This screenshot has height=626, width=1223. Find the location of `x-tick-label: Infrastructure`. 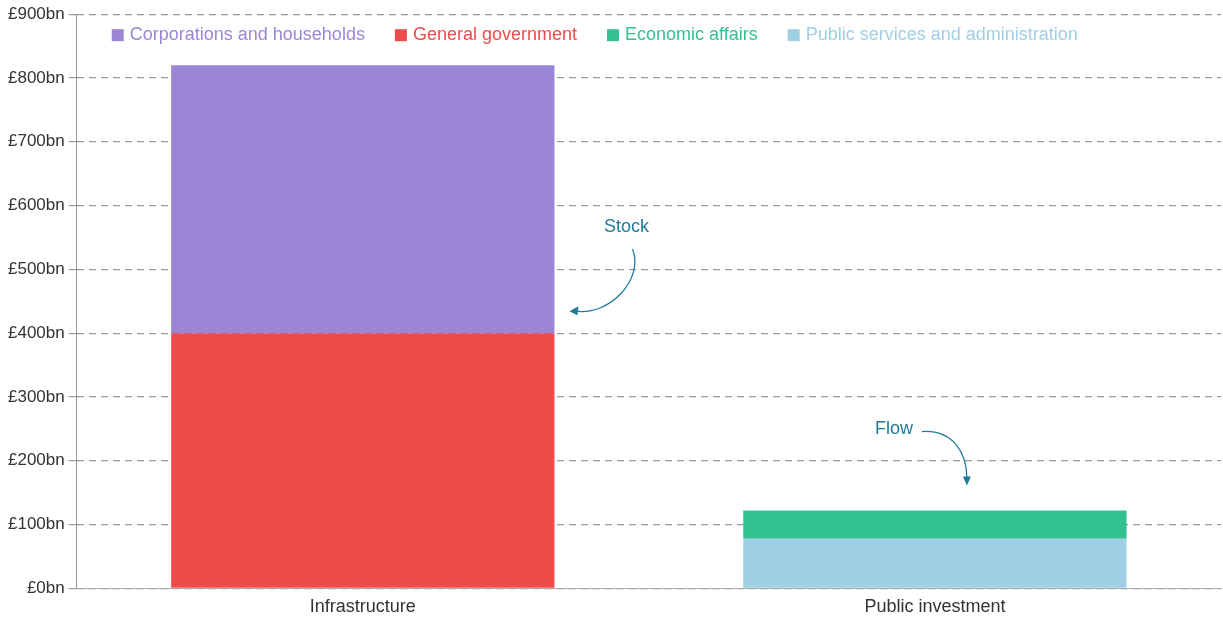

x-tick-label: Infrastructure is located at coordinates (362, 606).